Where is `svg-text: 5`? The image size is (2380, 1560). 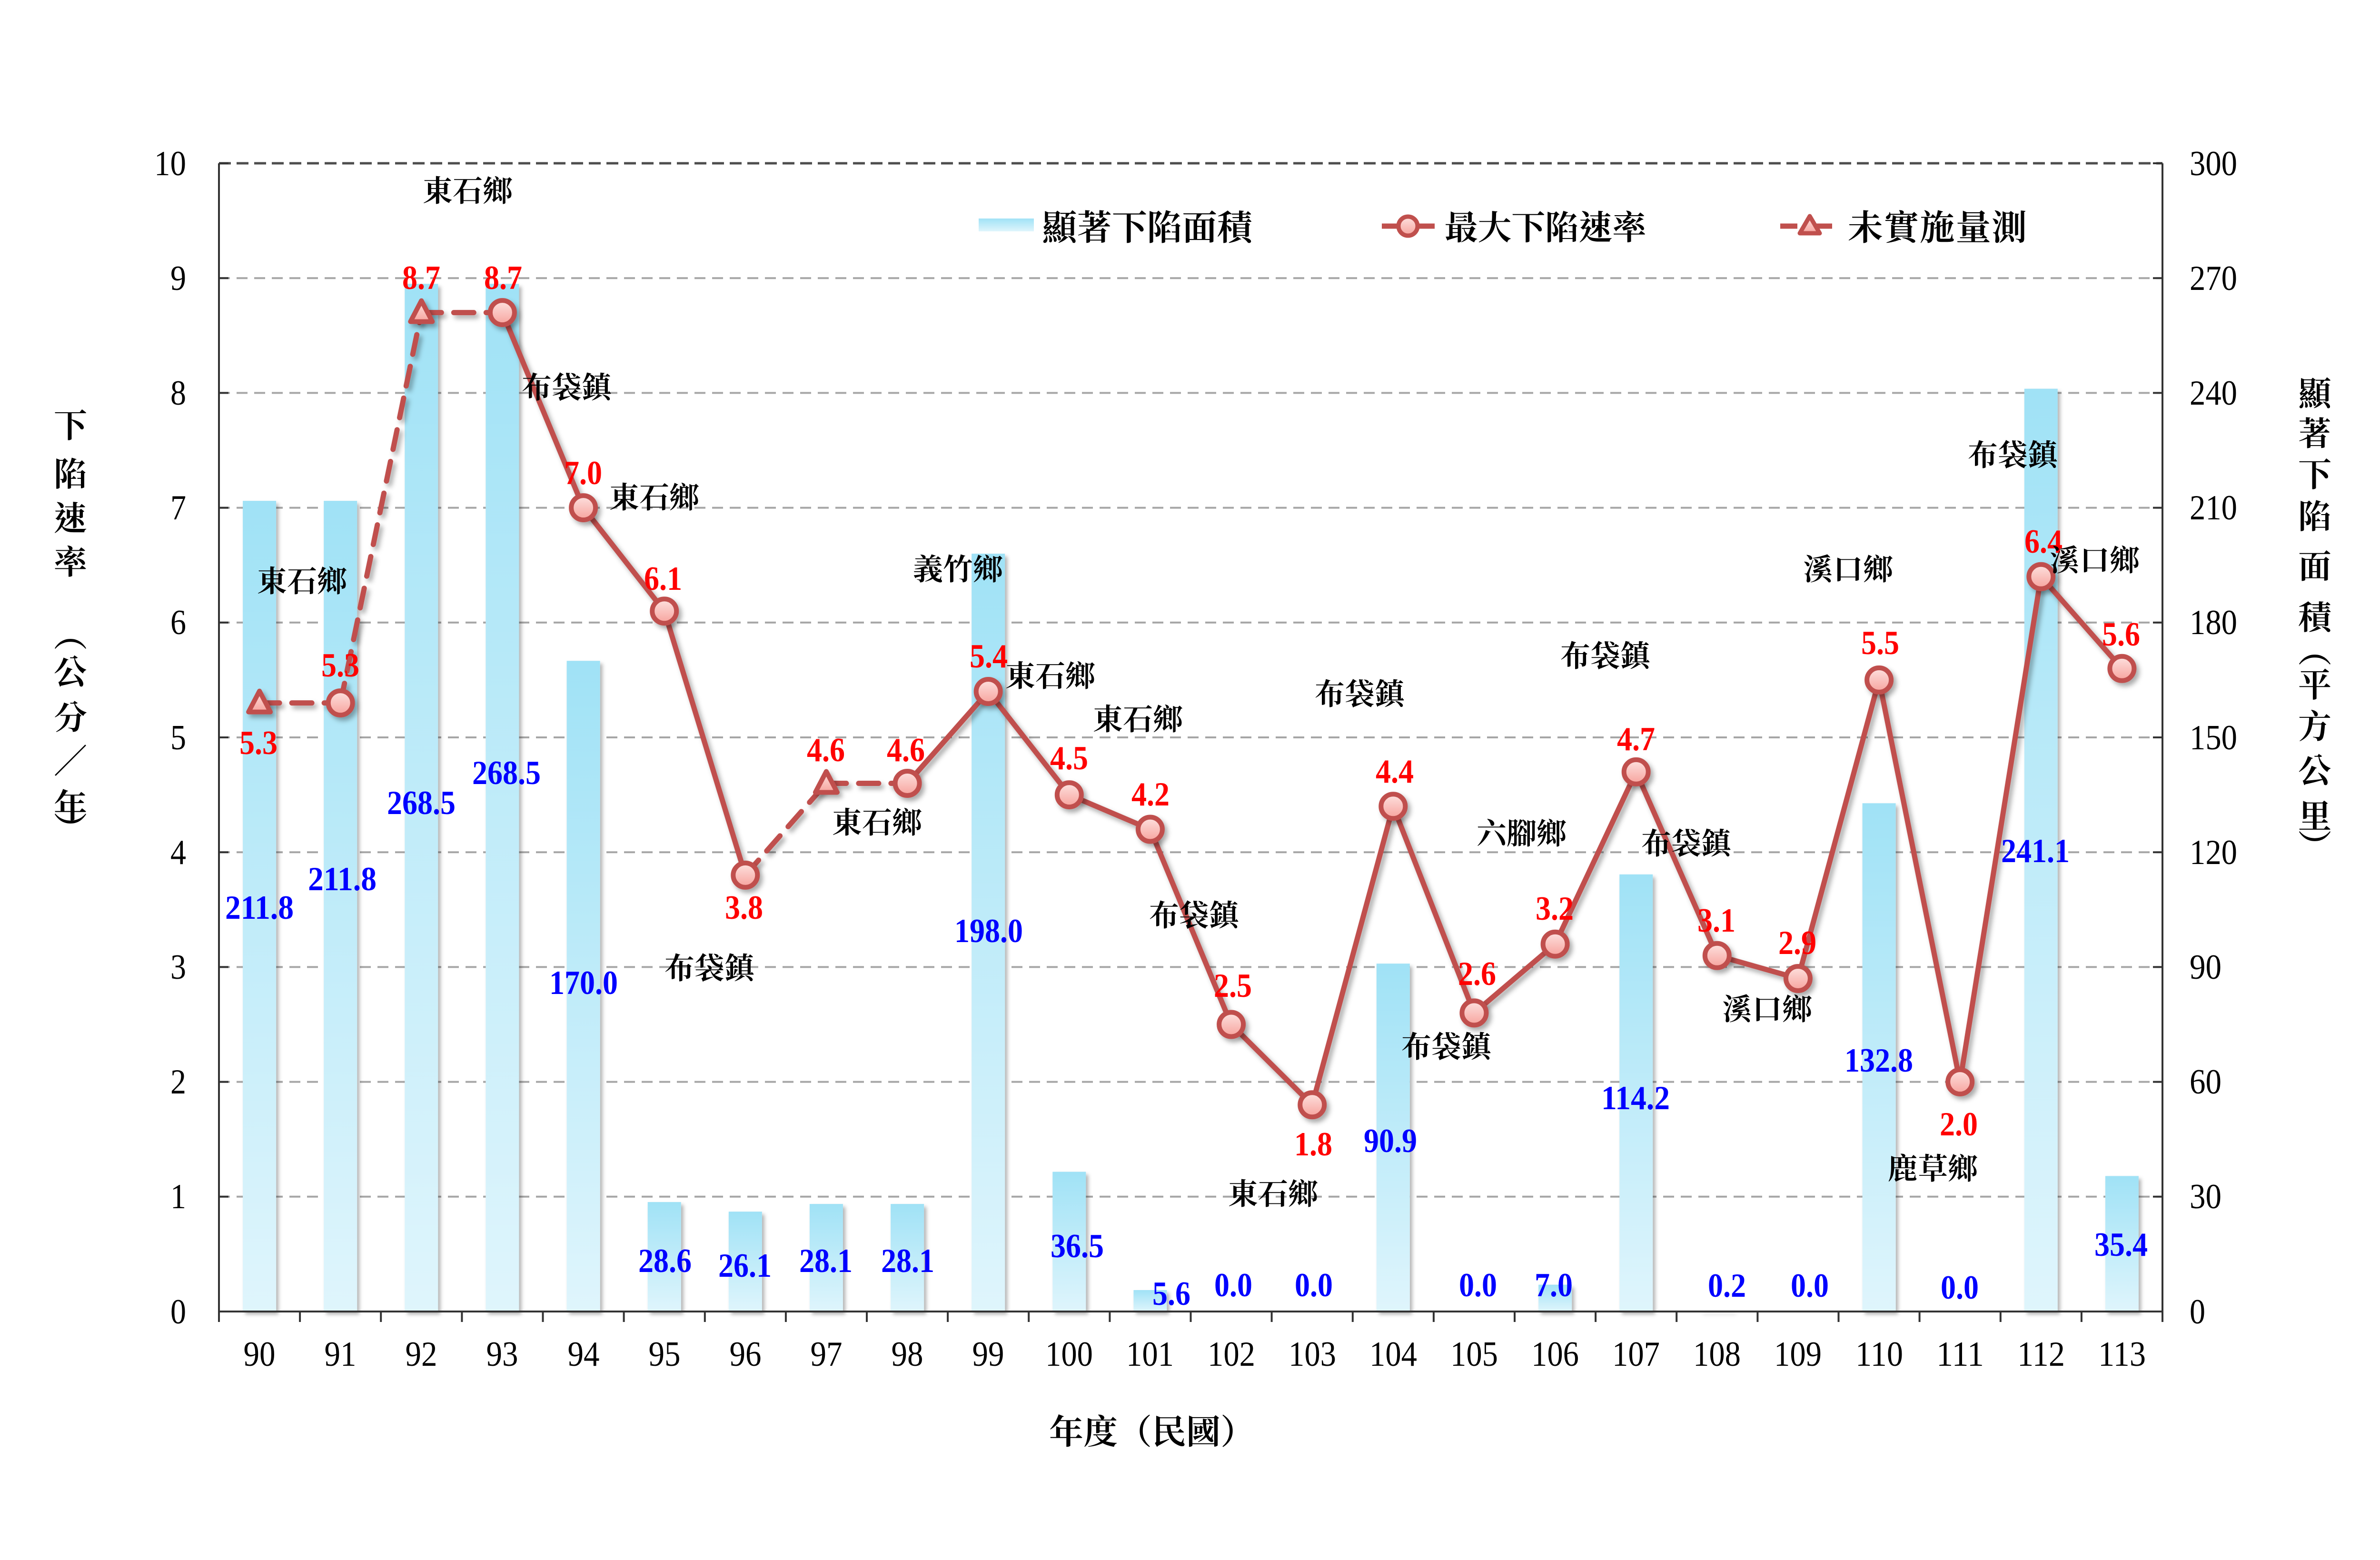
svg-text: 5 is located at coordinates (178, 738).